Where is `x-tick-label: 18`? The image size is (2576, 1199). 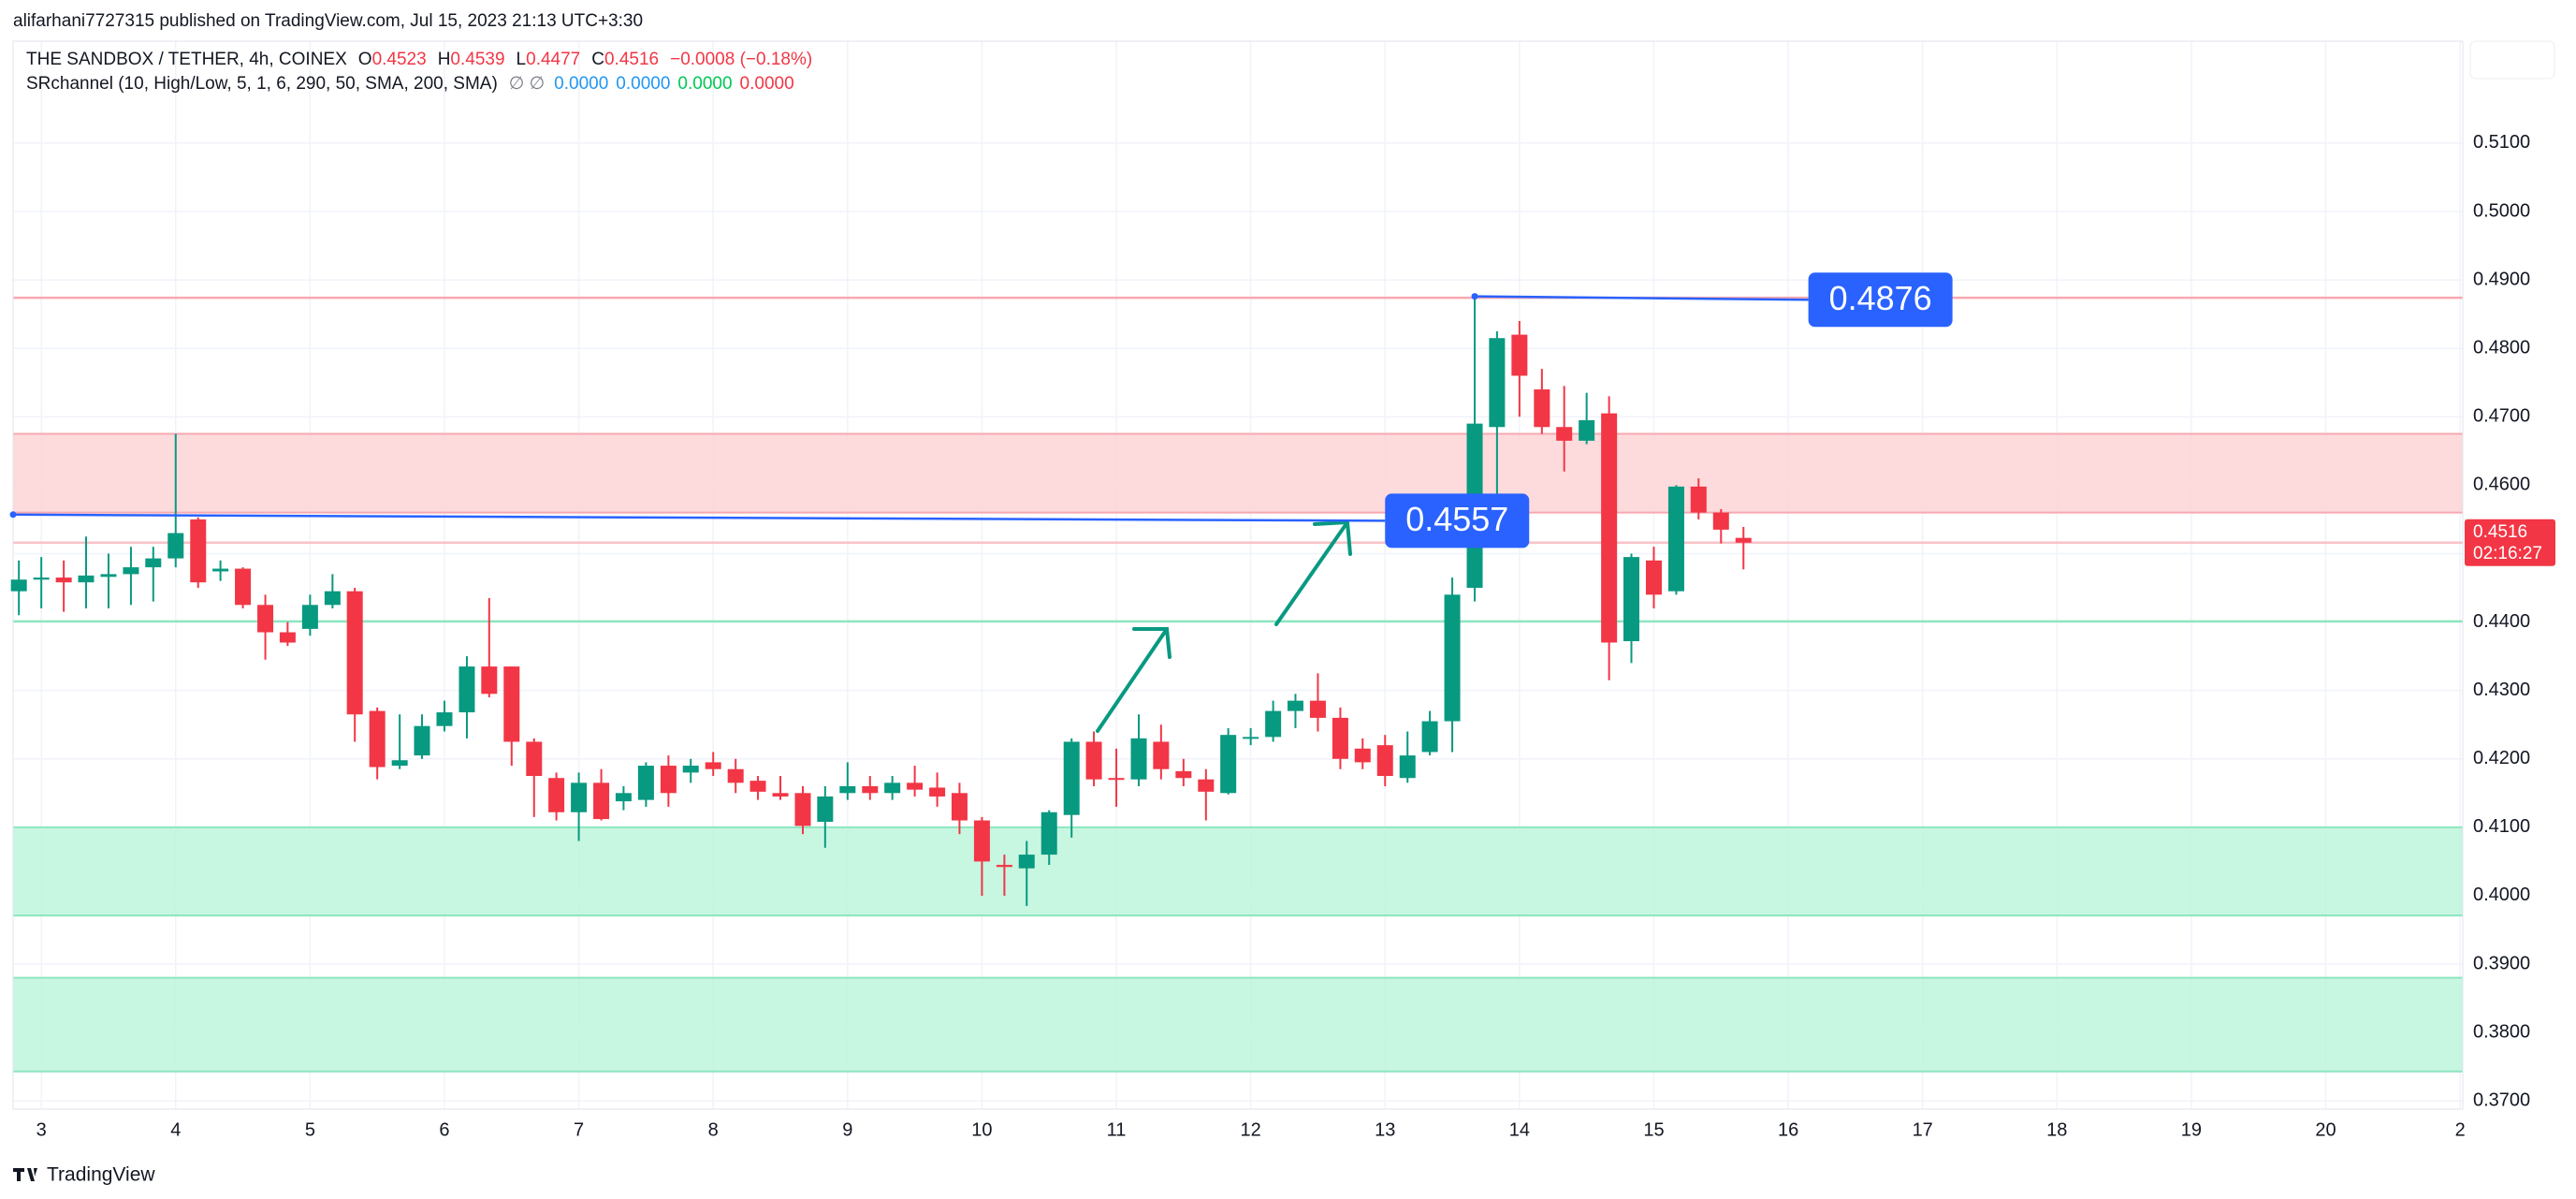
x-tick-label: 18 is located at coordinates (2056, 1129).